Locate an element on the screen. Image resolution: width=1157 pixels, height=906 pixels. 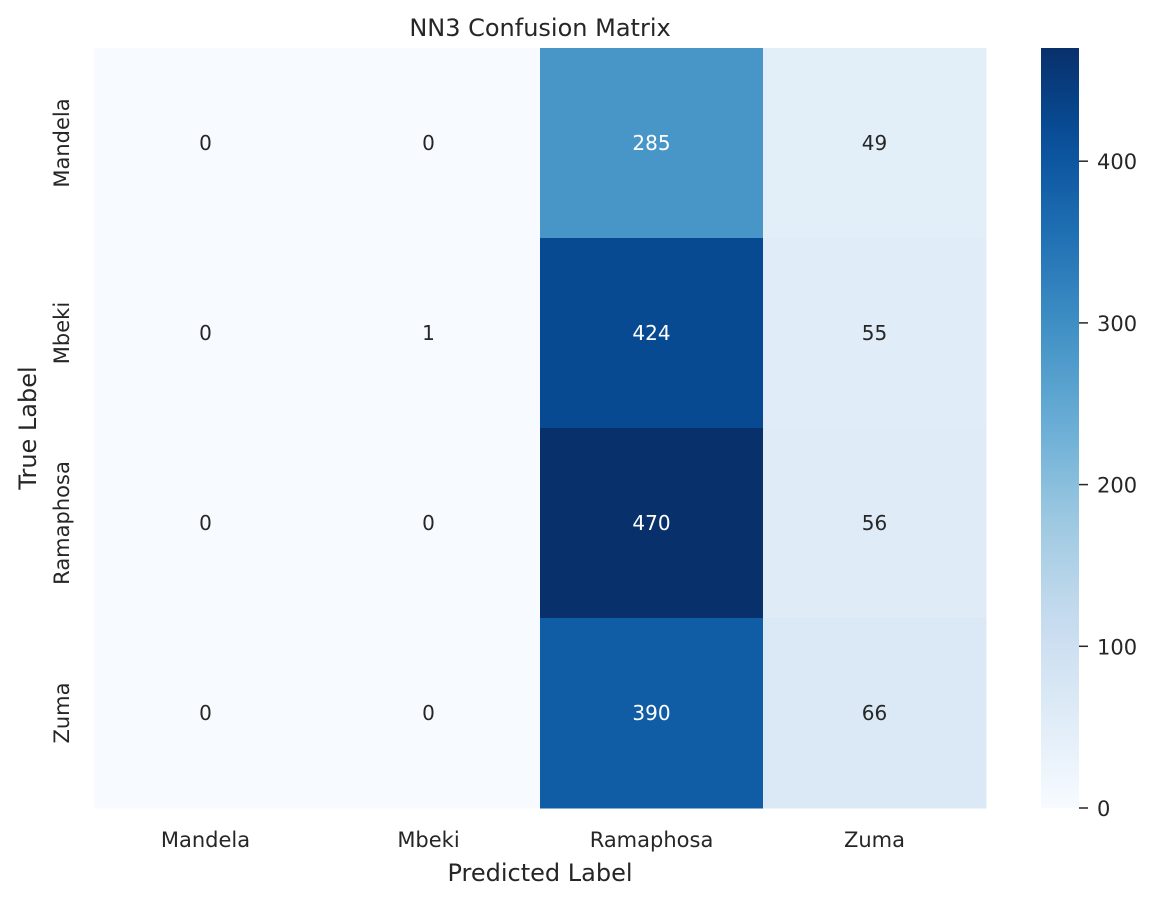
cell-value-label: 1 is located at coordinates (428, 333).